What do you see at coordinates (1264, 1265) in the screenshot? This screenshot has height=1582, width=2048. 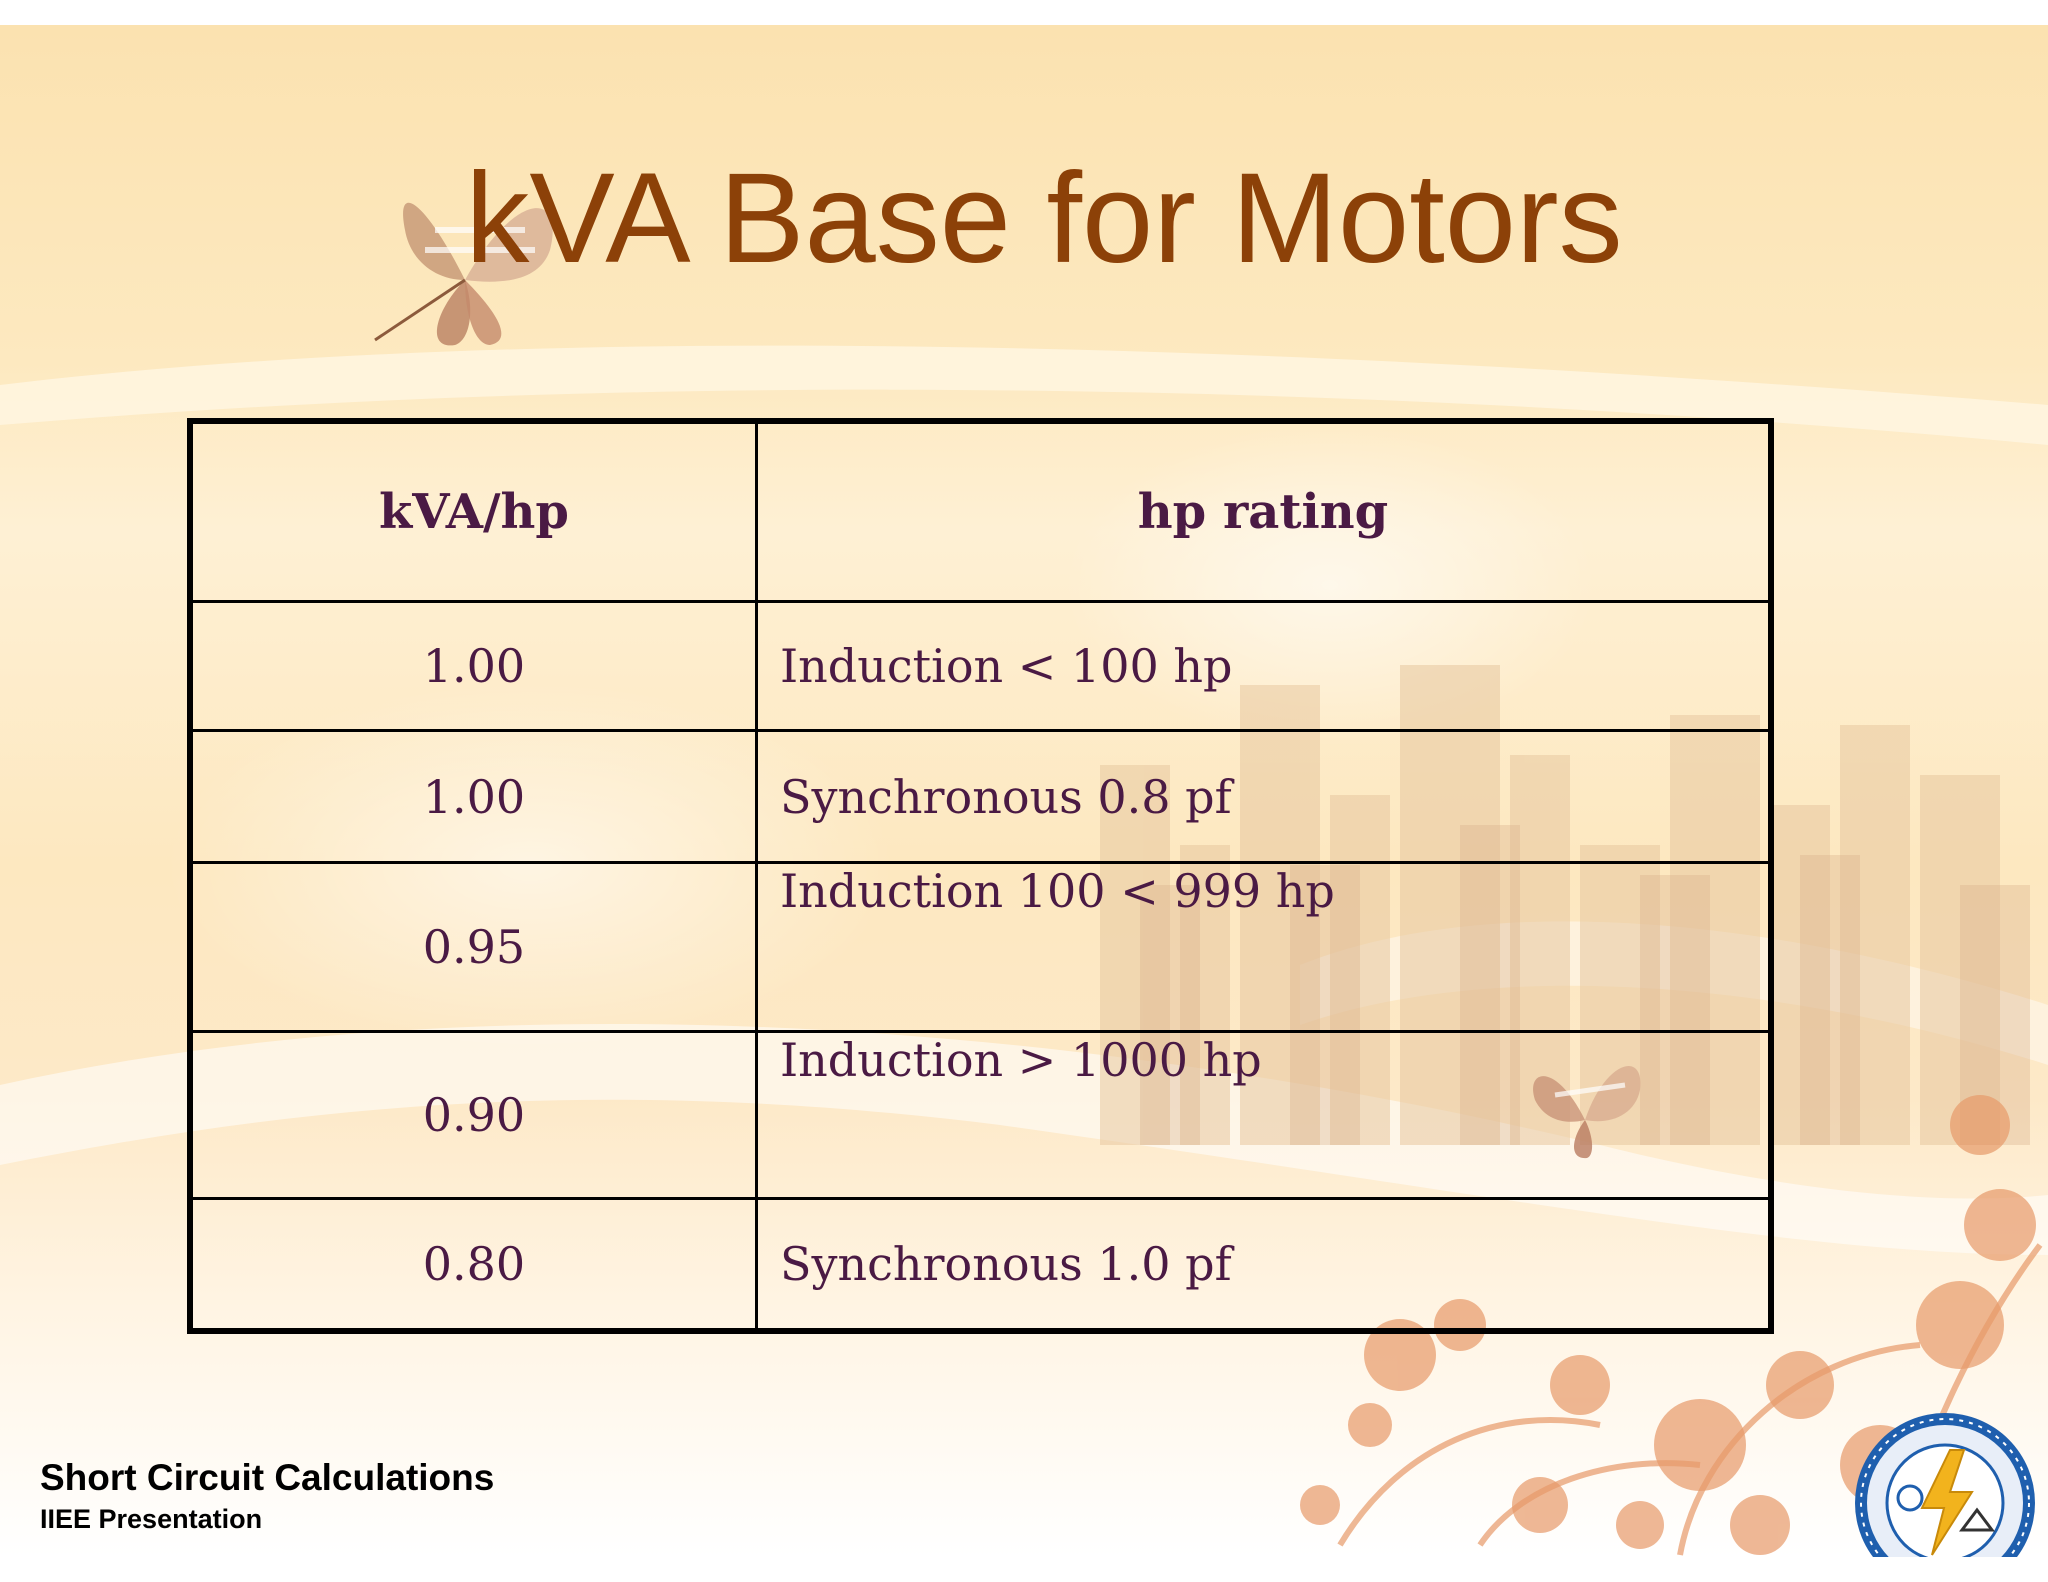 I see `hp-rating-cell: Synchronous 1.0 pf` at bounding box center [1264, 1265].